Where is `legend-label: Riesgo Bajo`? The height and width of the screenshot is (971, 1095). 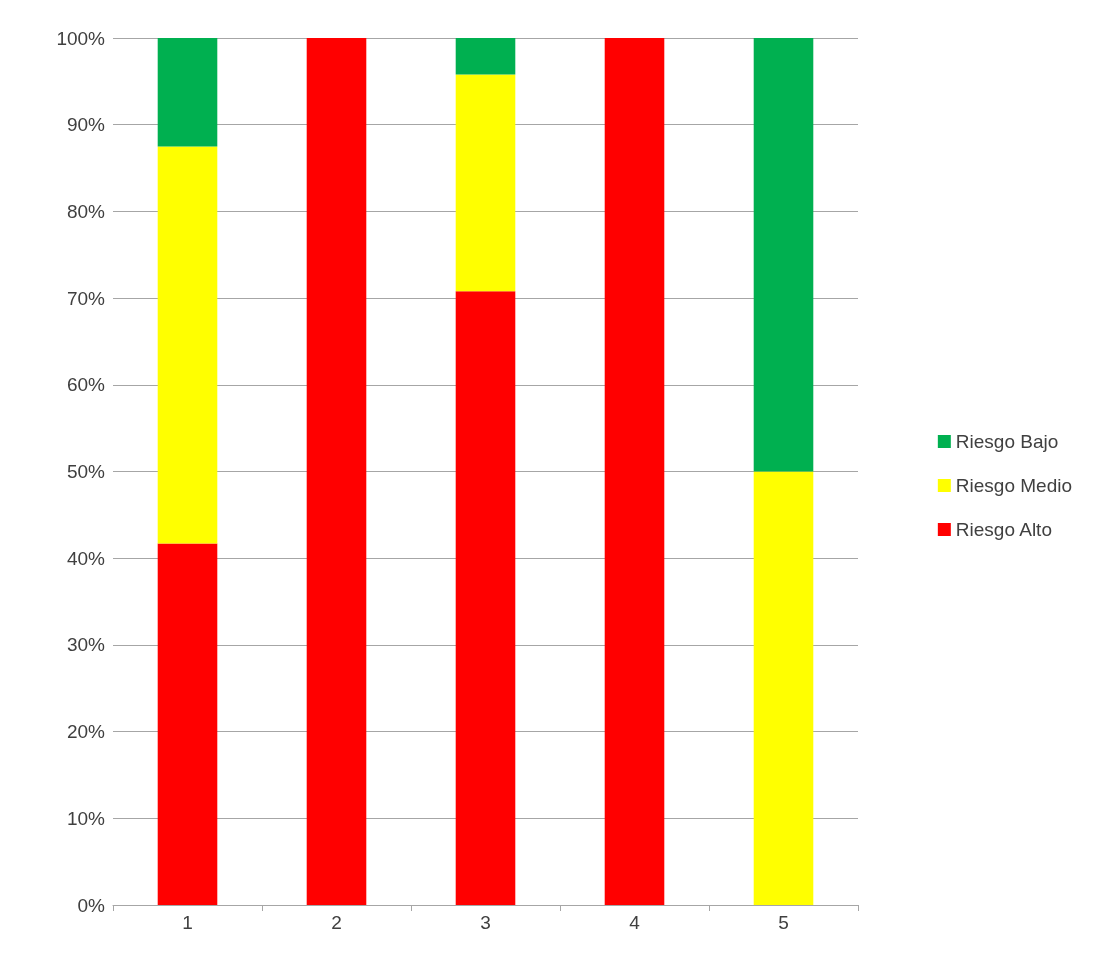 legend-label: Riesgo Bajo is located at coordinates (1007, 441).